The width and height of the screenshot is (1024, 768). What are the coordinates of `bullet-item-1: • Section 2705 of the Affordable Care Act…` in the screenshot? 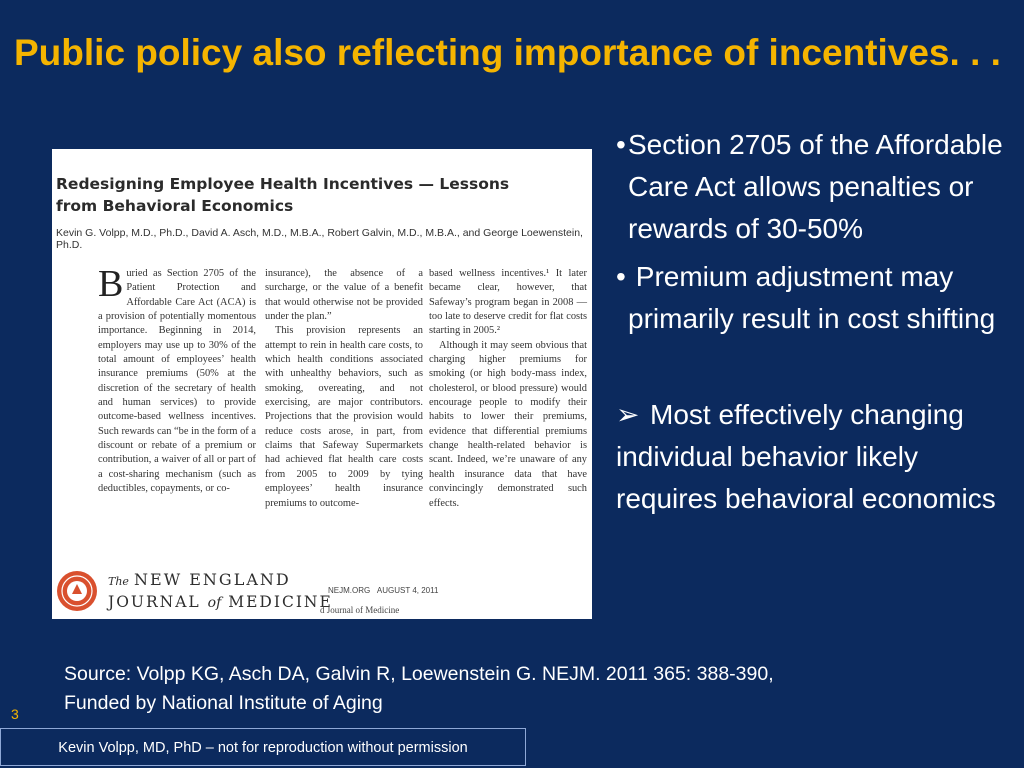 It's located at (816, 187).